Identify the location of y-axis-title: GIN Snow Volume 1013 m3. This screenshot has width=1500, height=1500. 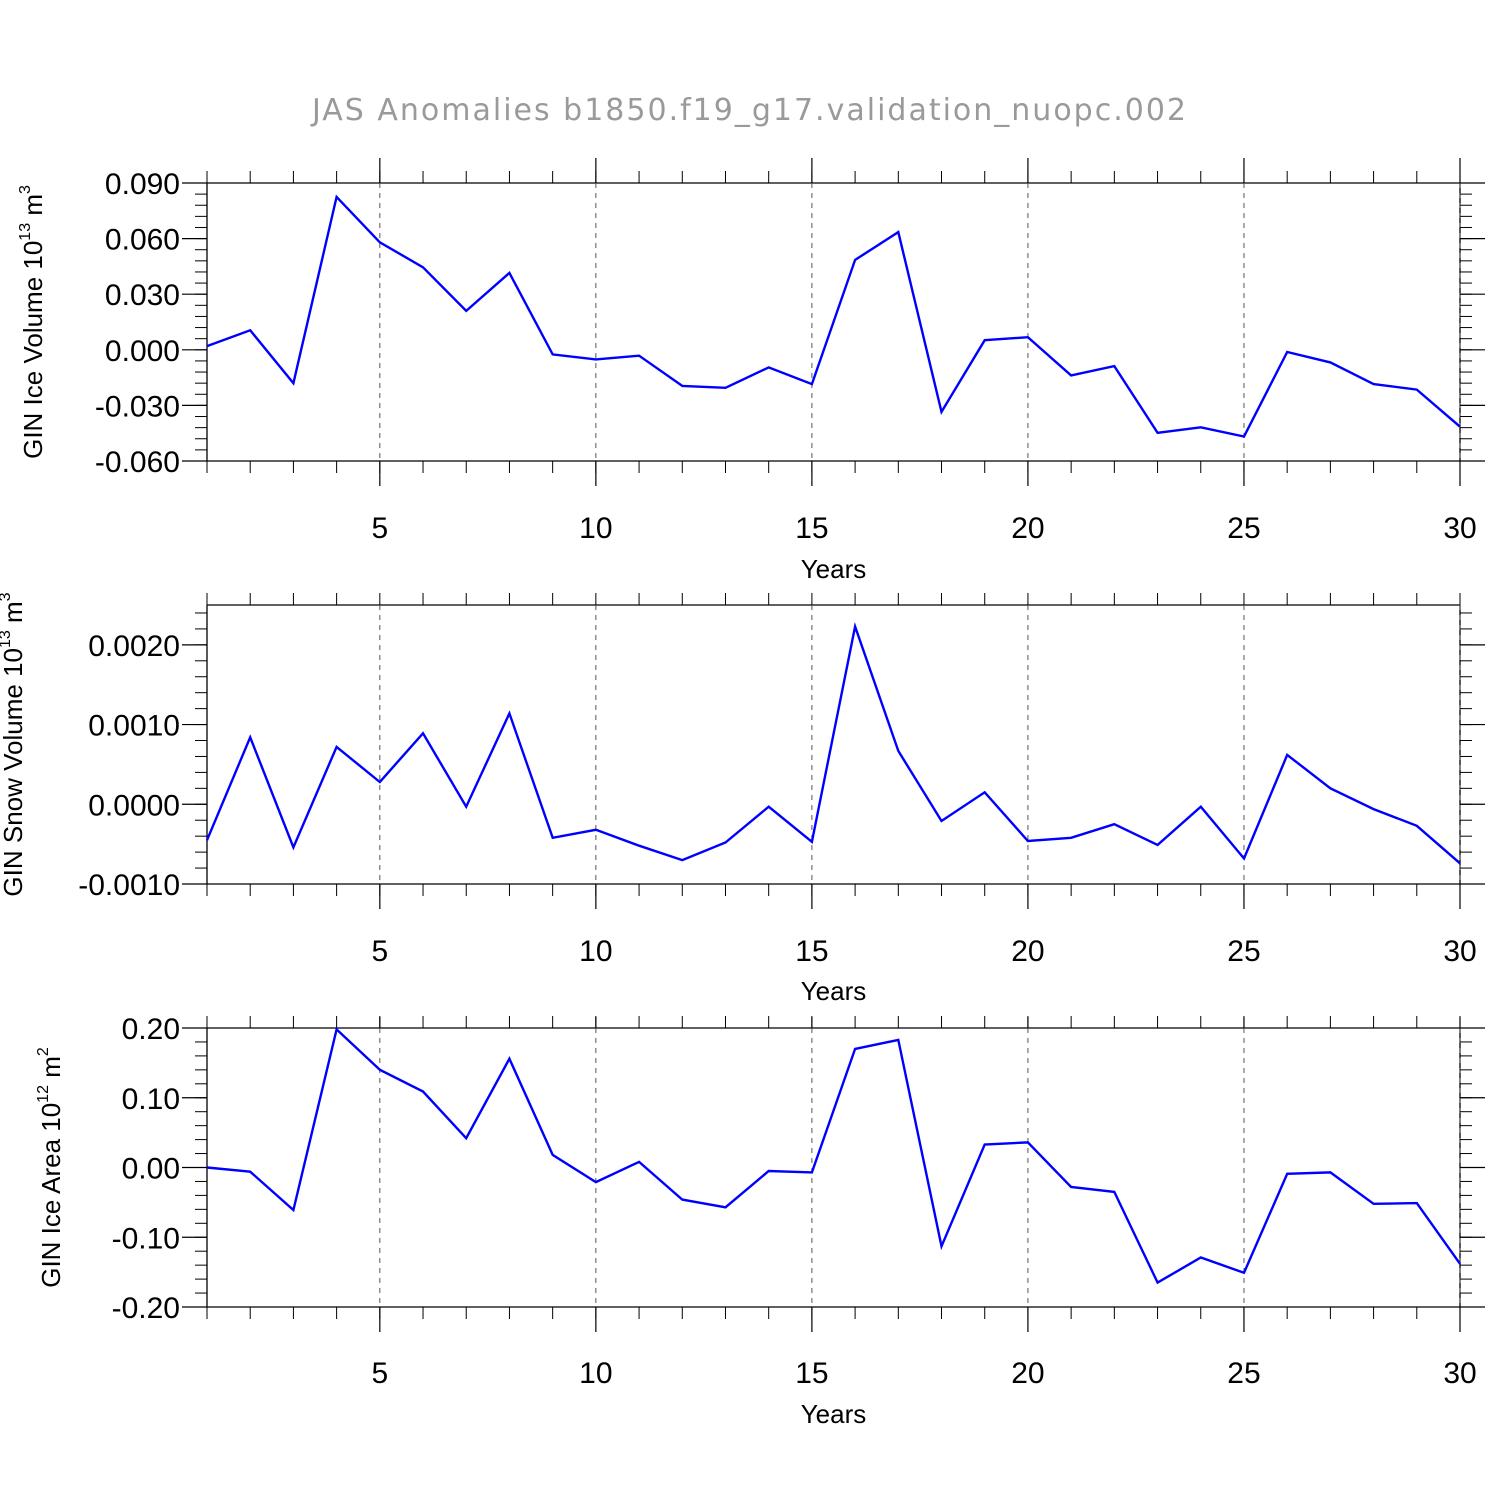
(14, 744).